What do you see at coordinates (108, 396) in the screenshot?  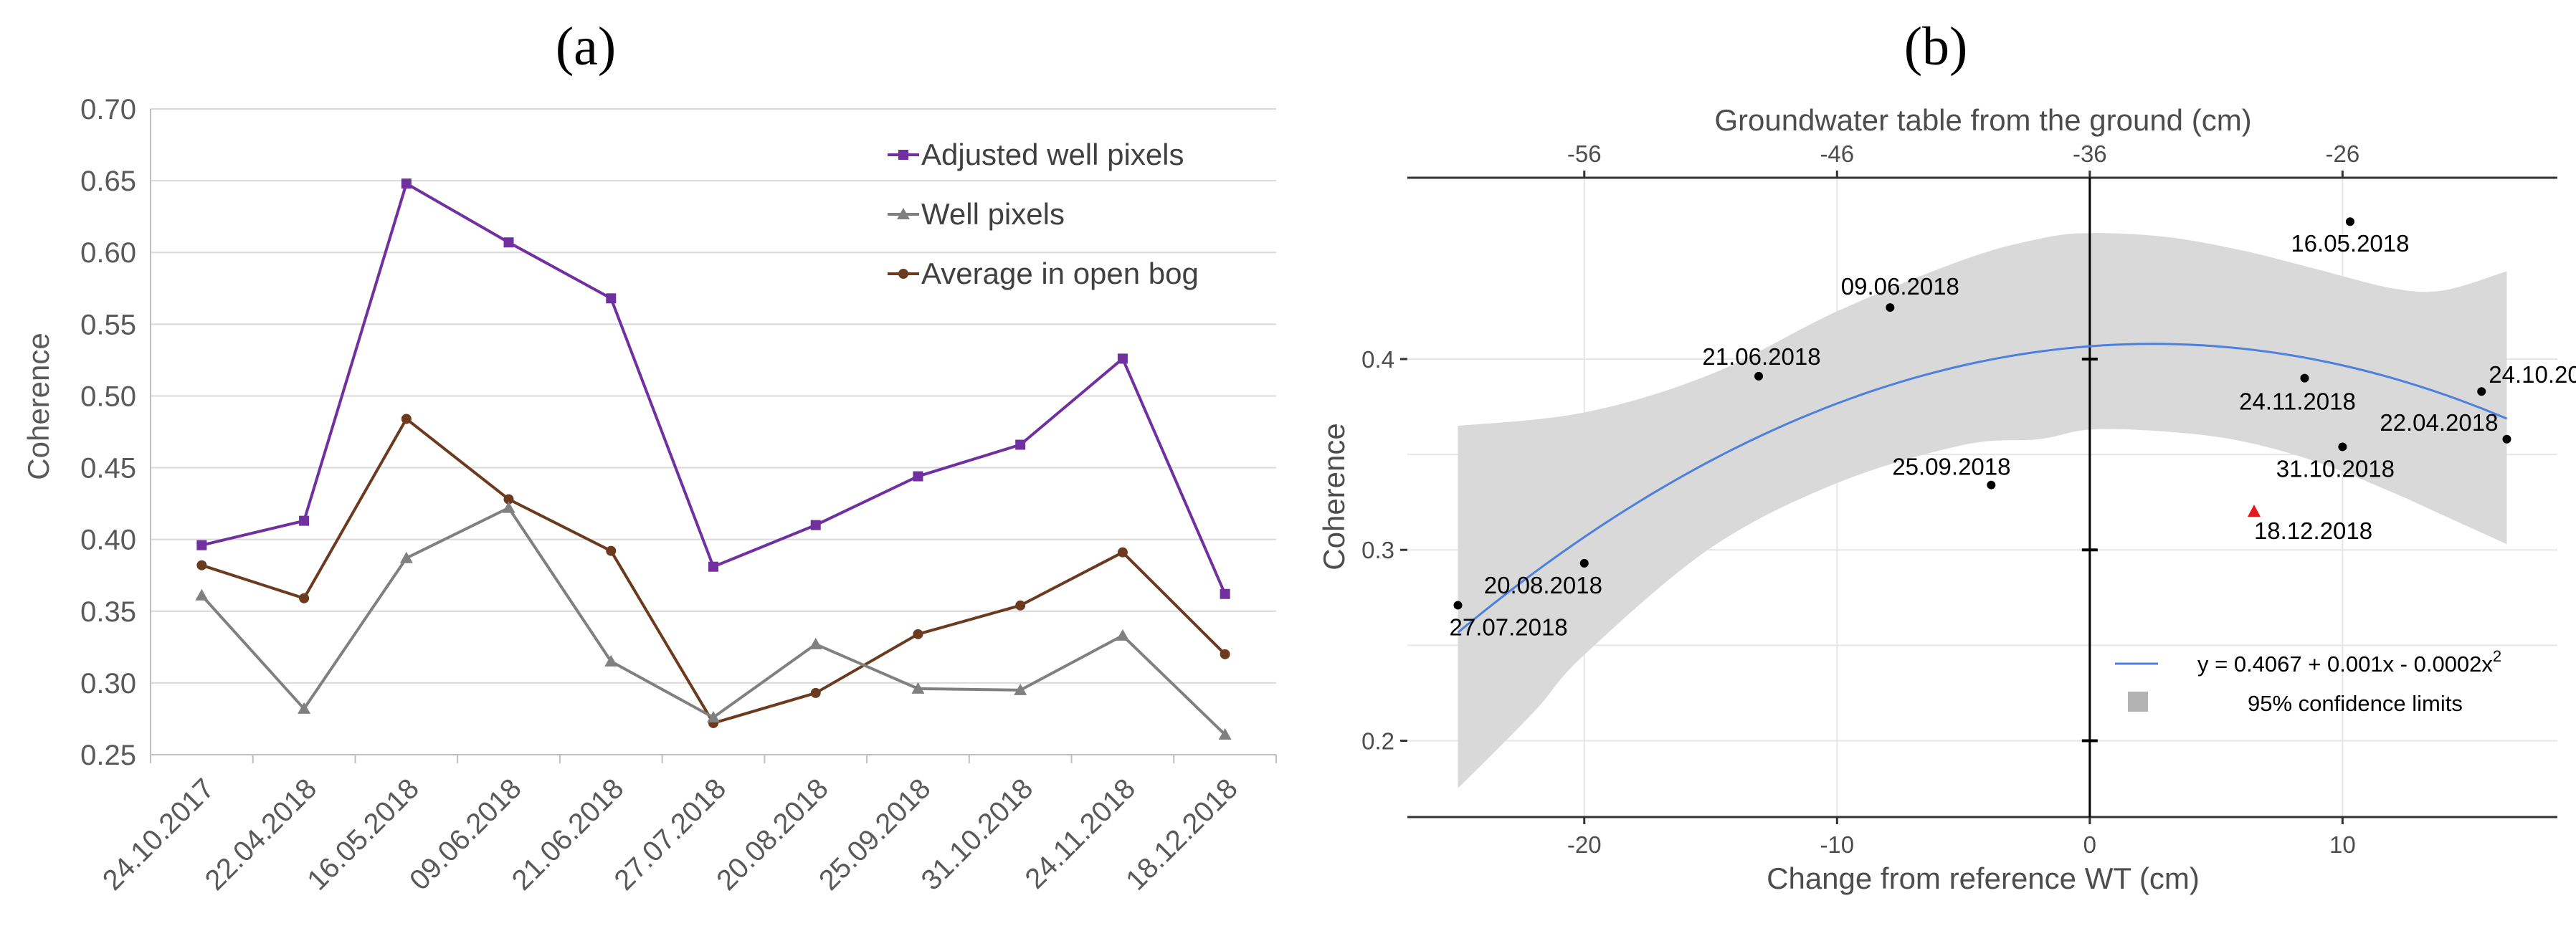 I see `panel-a-y-tick-label: 0.50` at bounding box center [108, 396].